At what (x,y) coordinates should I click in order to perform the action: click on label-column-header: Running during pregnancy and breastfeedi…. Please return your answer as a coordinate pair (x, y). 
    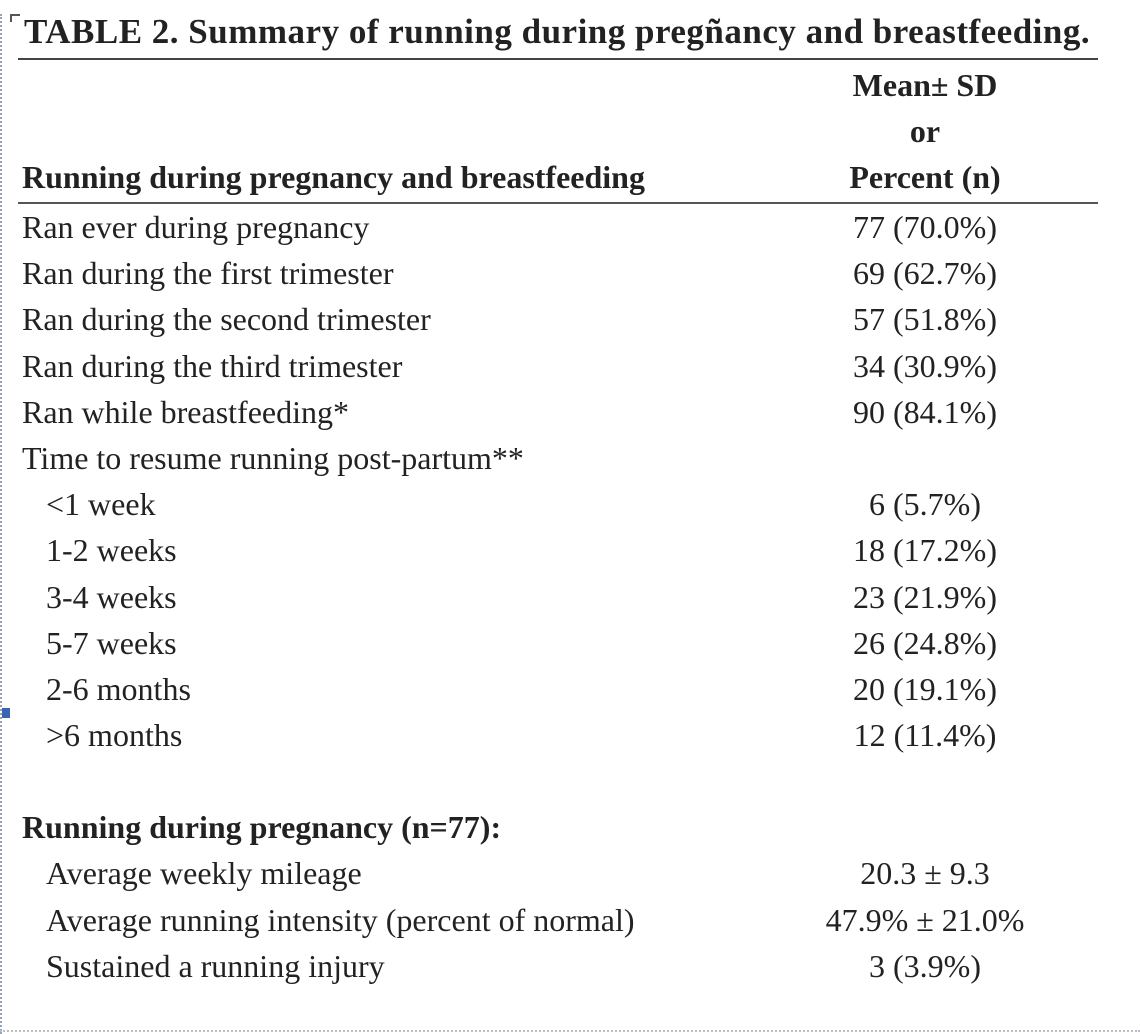
    Looking at the image, I should click on (333, 177).